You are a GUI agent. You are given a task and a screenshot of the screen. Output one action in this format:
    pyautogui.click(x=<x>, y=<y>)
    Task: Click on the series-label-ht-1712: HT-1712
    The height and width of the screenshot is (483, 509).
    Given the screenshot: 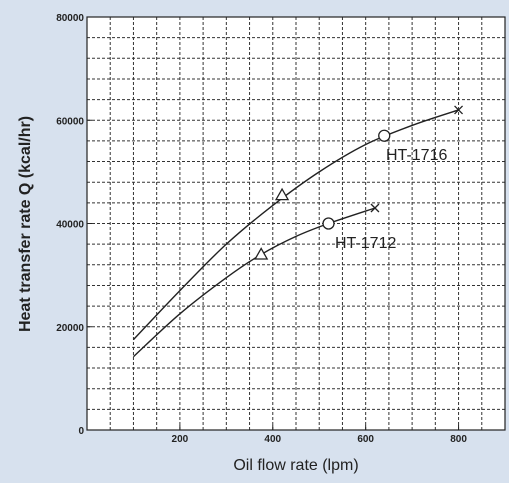 What is the action you would take?
    pyautogui.click(x=365, y=243)
    